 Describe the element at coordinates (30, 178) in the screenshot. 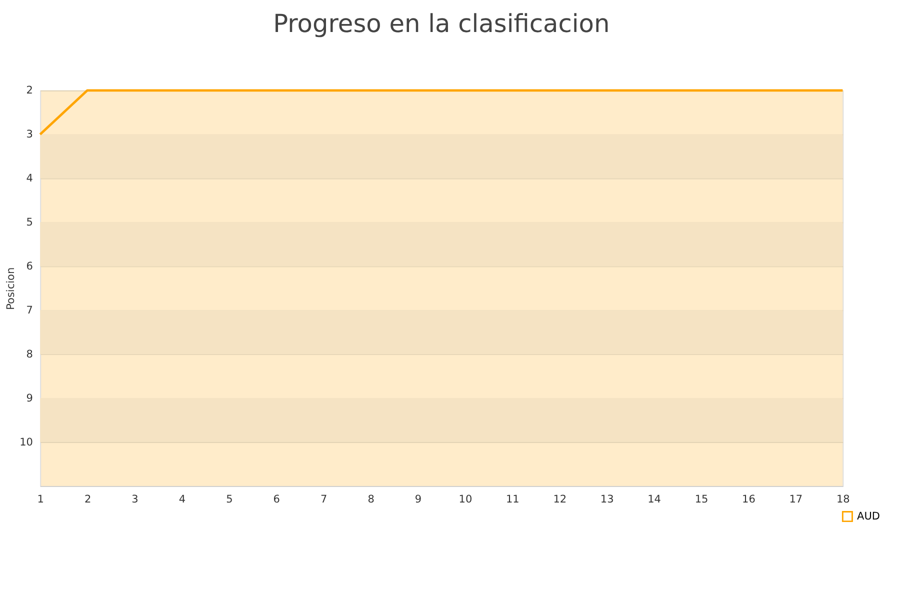

I see `y-tick-label: 4` at that location.